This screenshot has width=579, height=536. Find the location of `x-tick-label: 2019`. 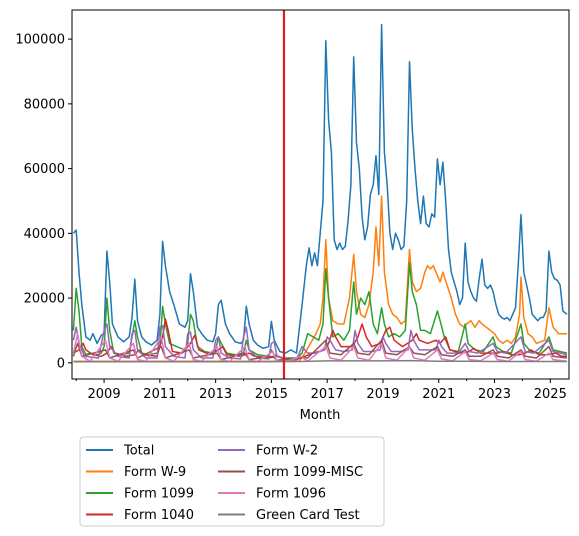

x-tick-label: 2019 is located at coordinates (382, 394).